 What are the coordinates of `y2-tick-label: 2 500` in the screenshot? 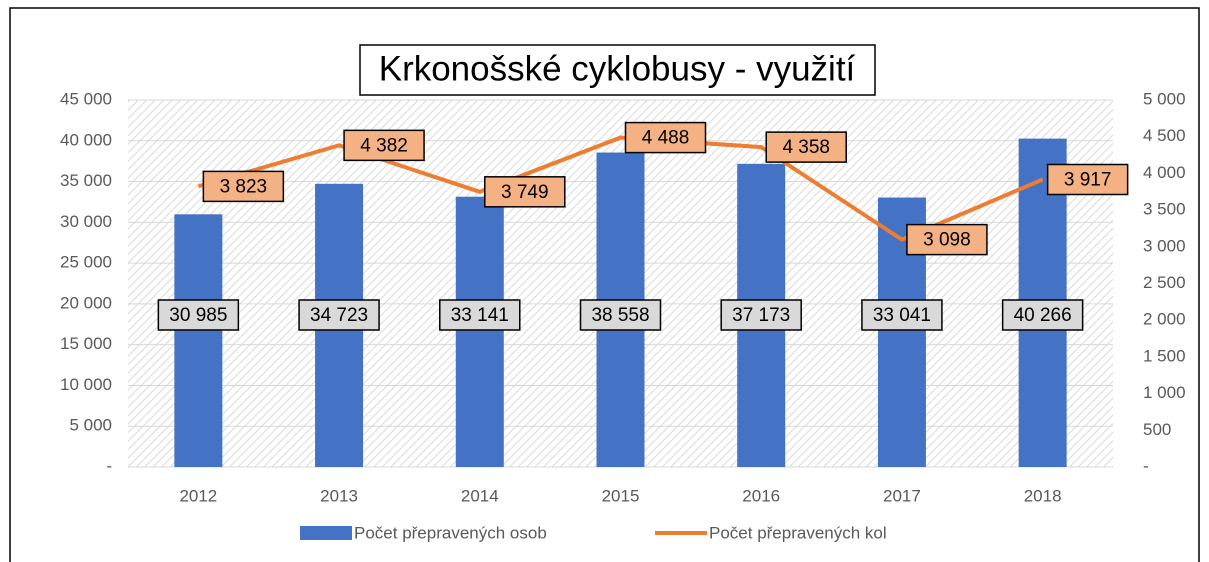 It's located at (1164, 282).